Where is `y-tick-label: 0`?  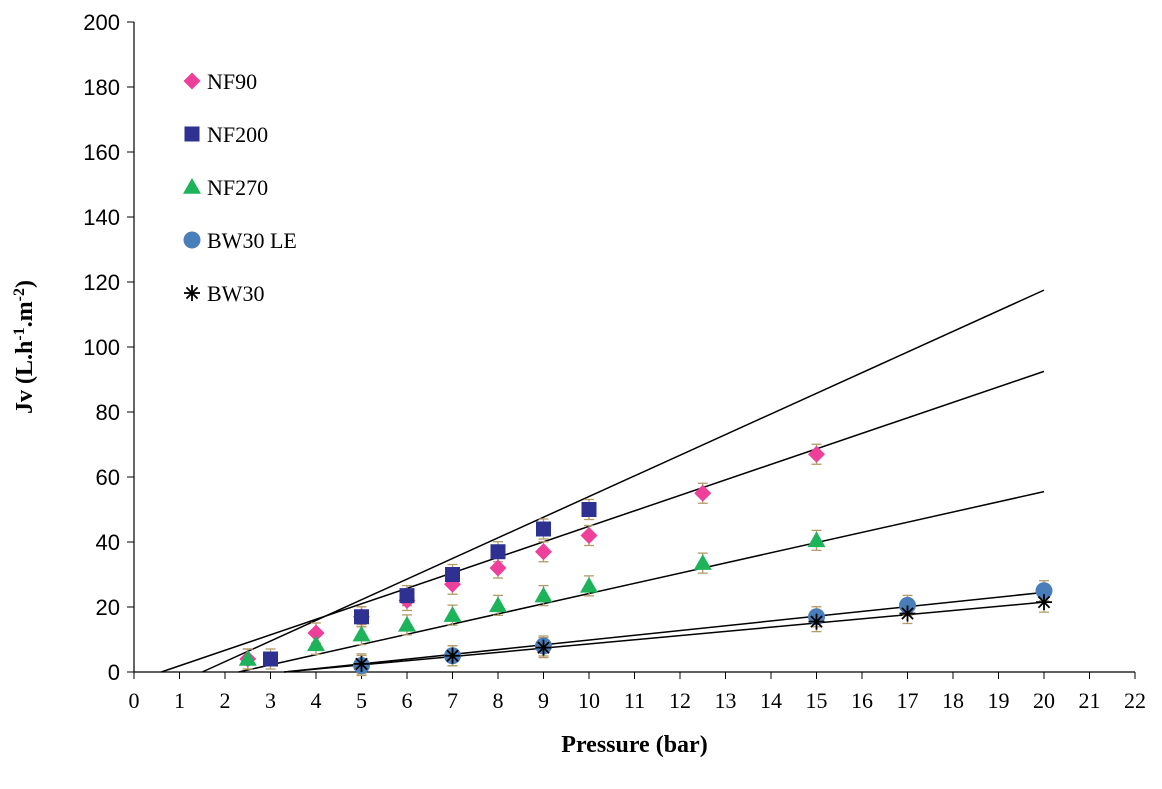 y-tick-label: 0 is located at coordinates (114, 672).